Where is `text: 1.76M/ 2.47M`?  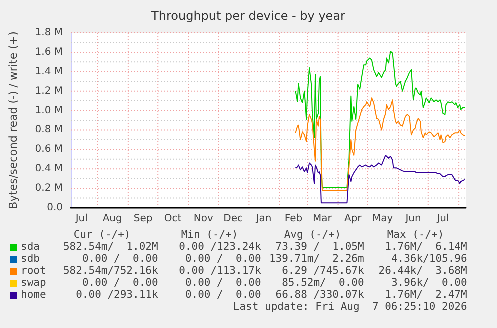
text: 1.76M/ 2.47M is located at coordinates (426, 295).